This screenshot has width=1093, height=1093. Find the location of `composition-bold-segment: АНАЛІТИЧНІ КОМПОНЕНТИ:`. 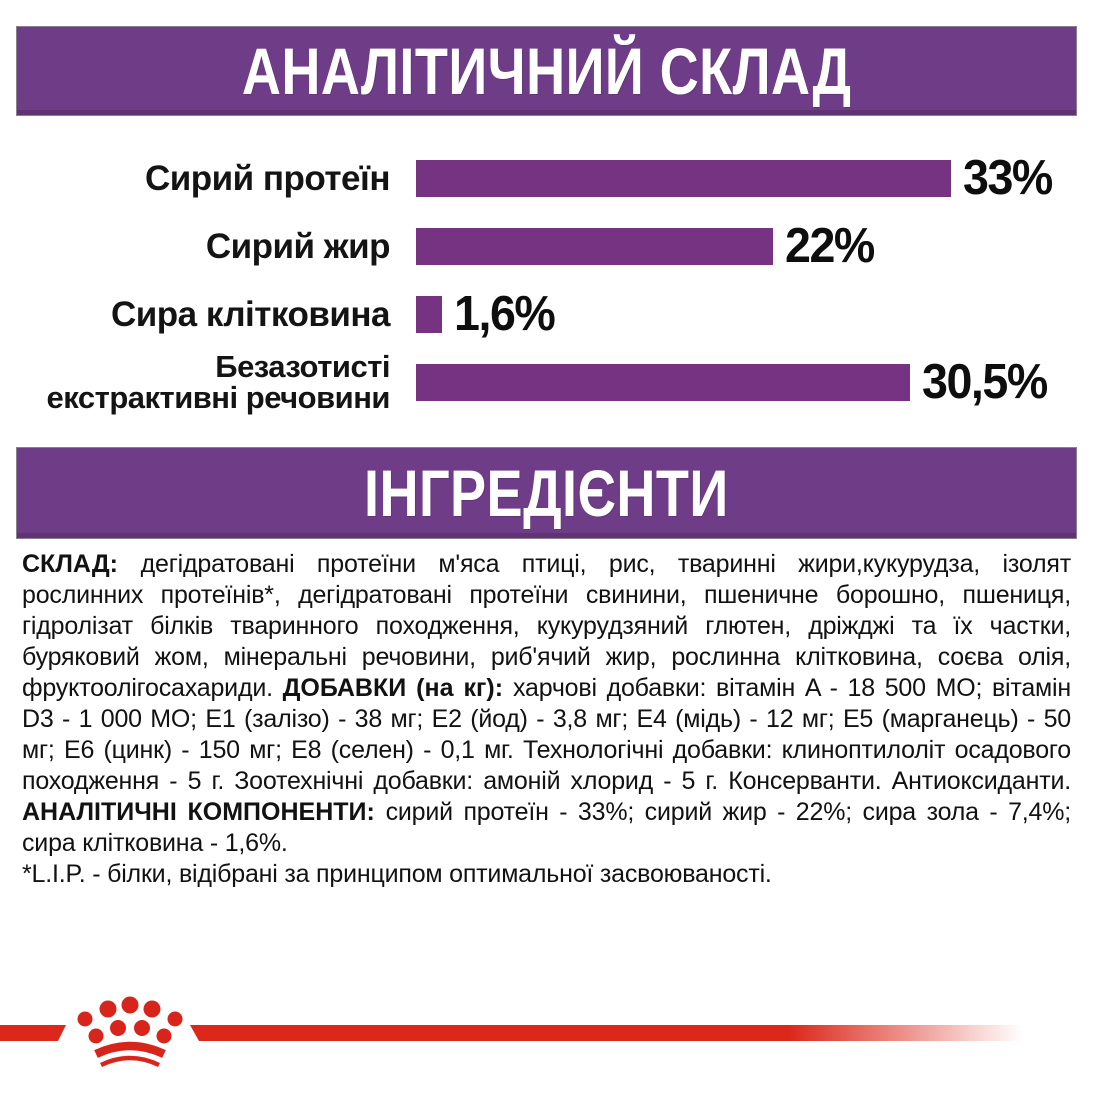

composition-bold-segment: АНАЛІТИЧНІ КОМПОНЕНТИ: is located at coordinates (204, 812).